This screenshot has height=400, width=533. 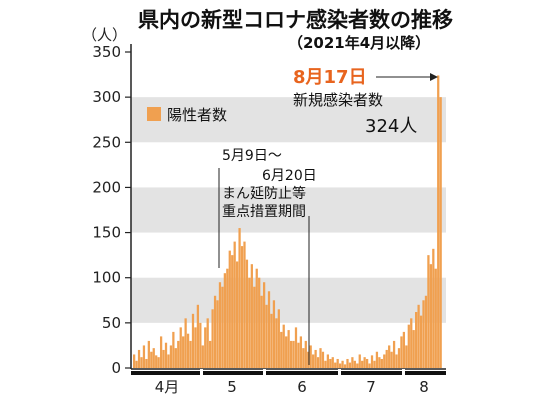 I want to click on period-annotation-line2: 6月20日, so click(x=289, y=176).